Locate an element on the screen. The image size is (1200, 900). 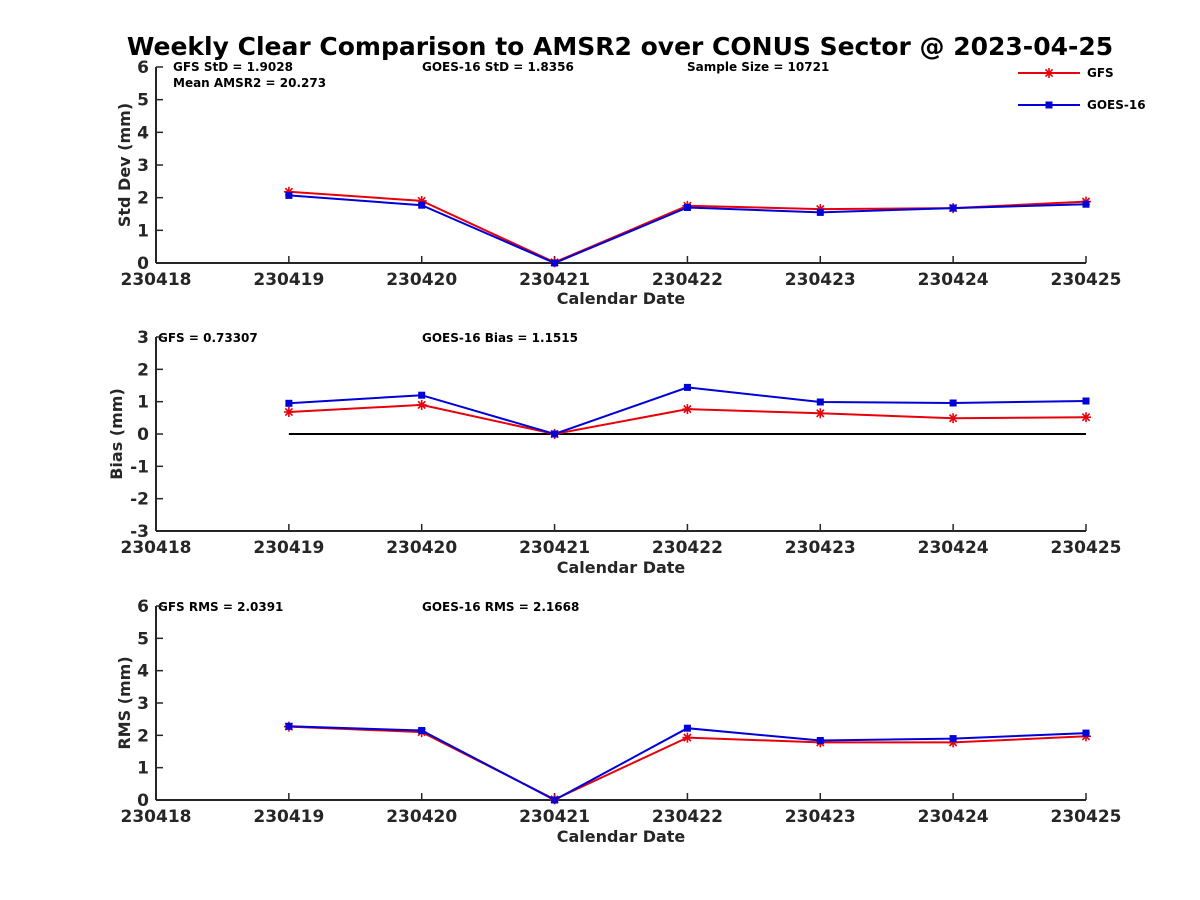
legend-entry-gfs: GFS is located at coordinates (1066, 73).